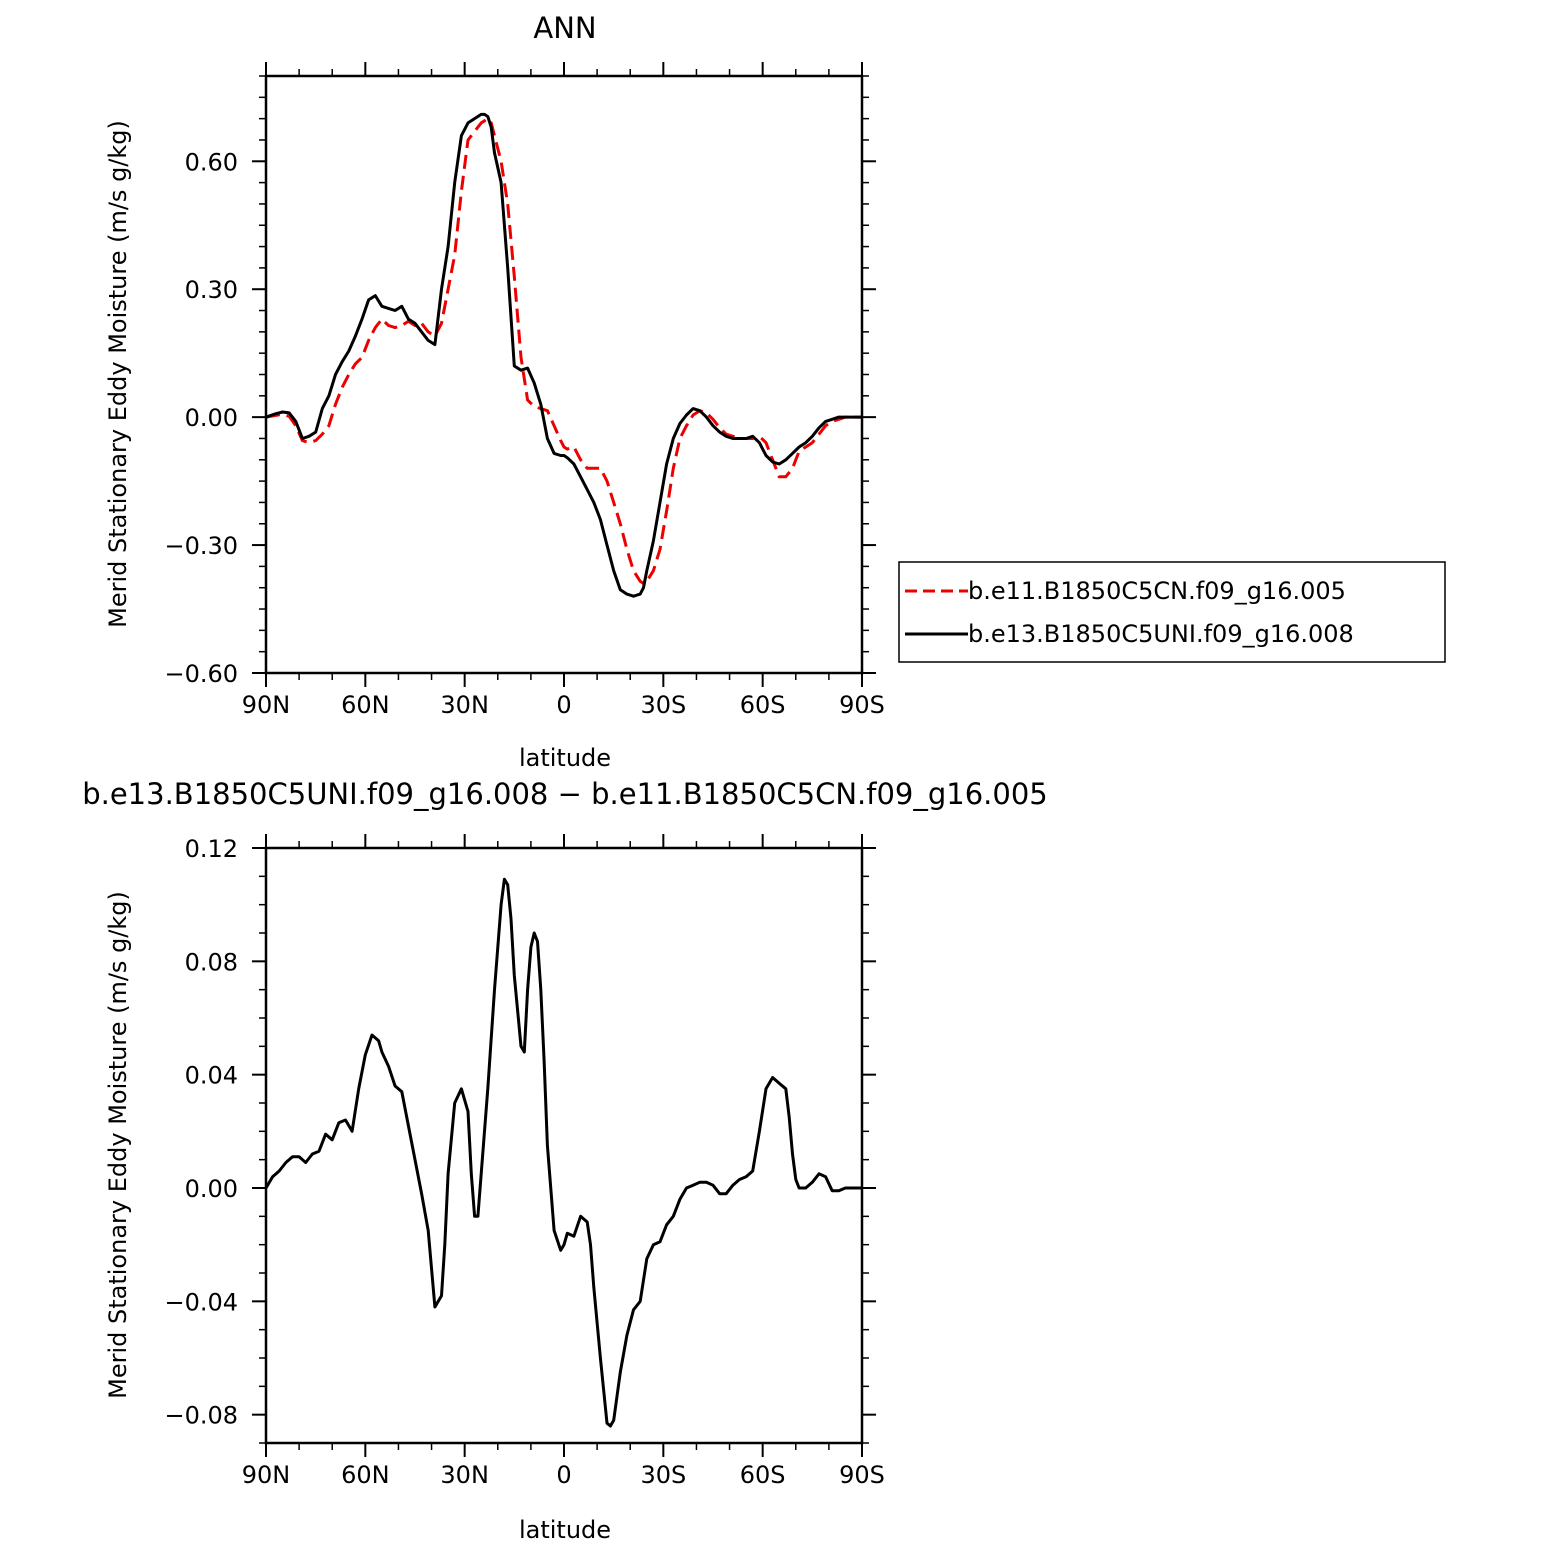  Describe the element at coordinates (266, 1475) in the screenshot. I see `bottom-x-tick-label: 90N` at that location.